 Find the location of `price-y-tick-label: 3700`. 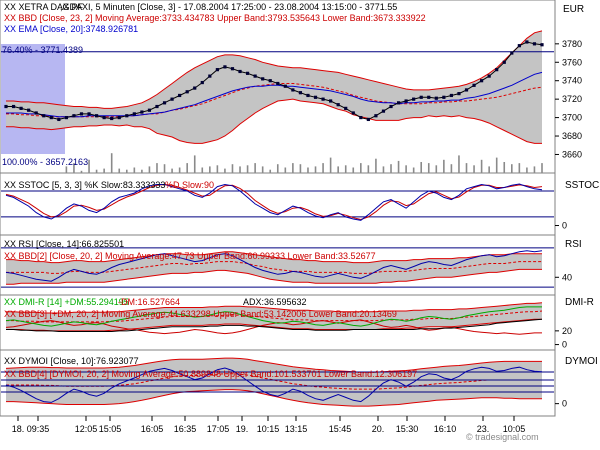

price-y-tick-label: 3700 is located at coordinates (572, 118).